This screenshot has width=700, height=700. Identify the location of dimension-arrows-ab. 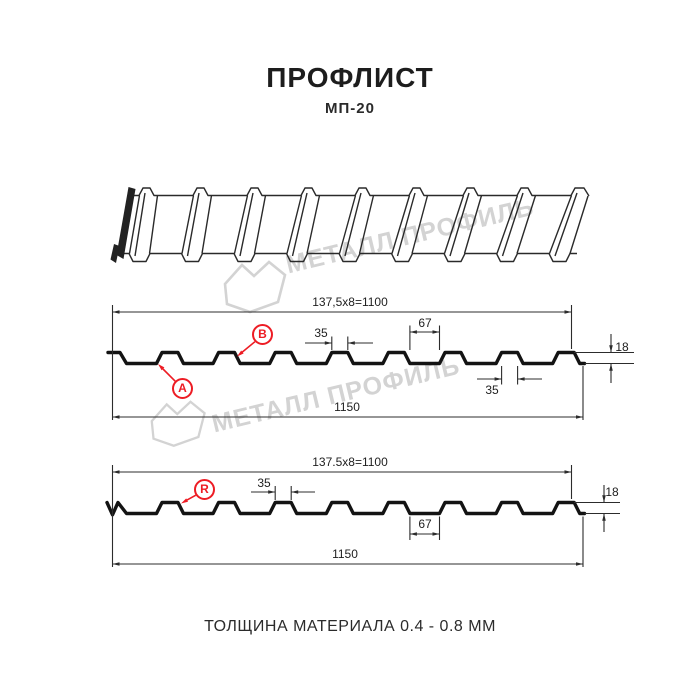
(362, 364).